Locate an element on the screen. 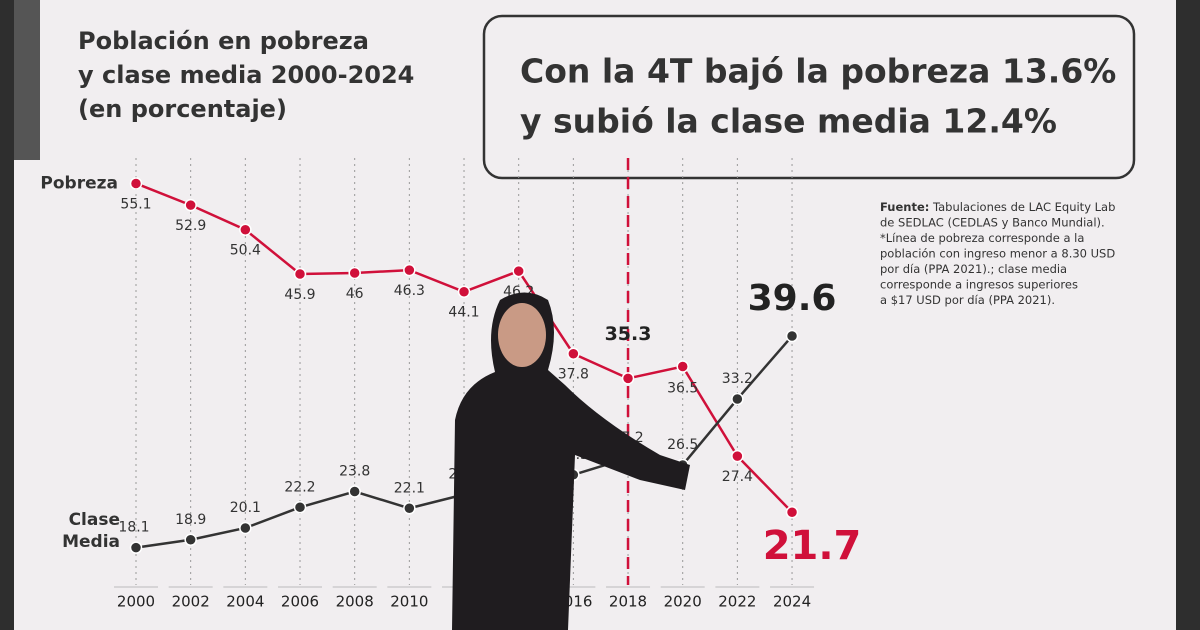  headline-box is located at coordinates (809, 97).